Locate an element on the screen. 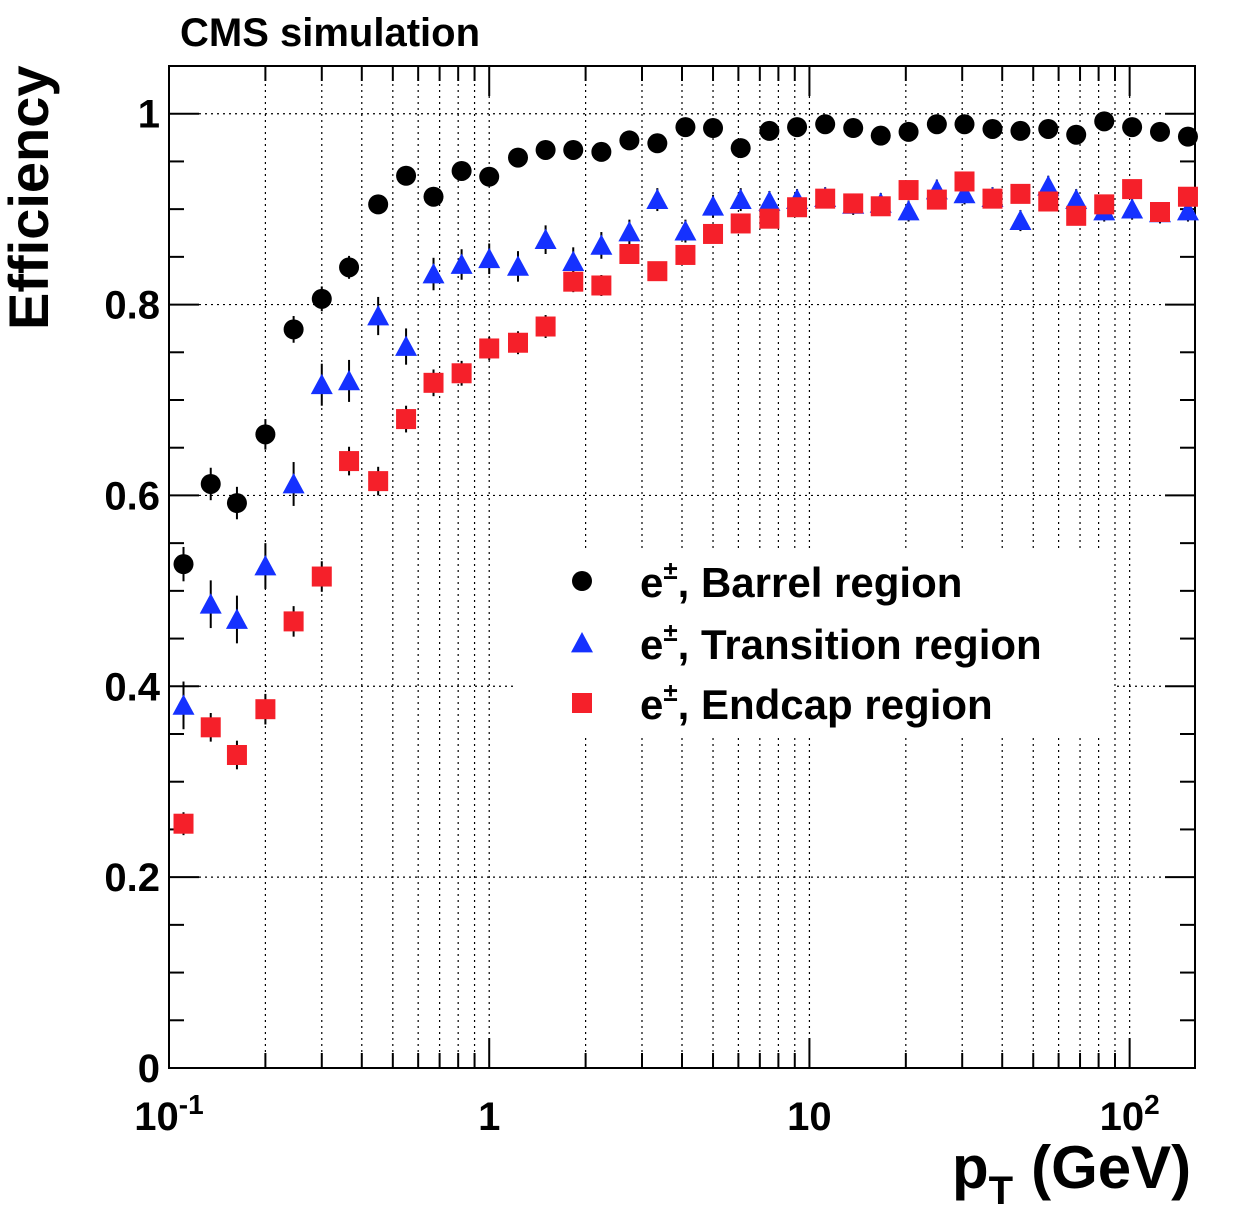 Image resolution: width=1236 pixels, height=1232 pixels. legend-entry: e±, Transition region is located at coordinates (806, 642).